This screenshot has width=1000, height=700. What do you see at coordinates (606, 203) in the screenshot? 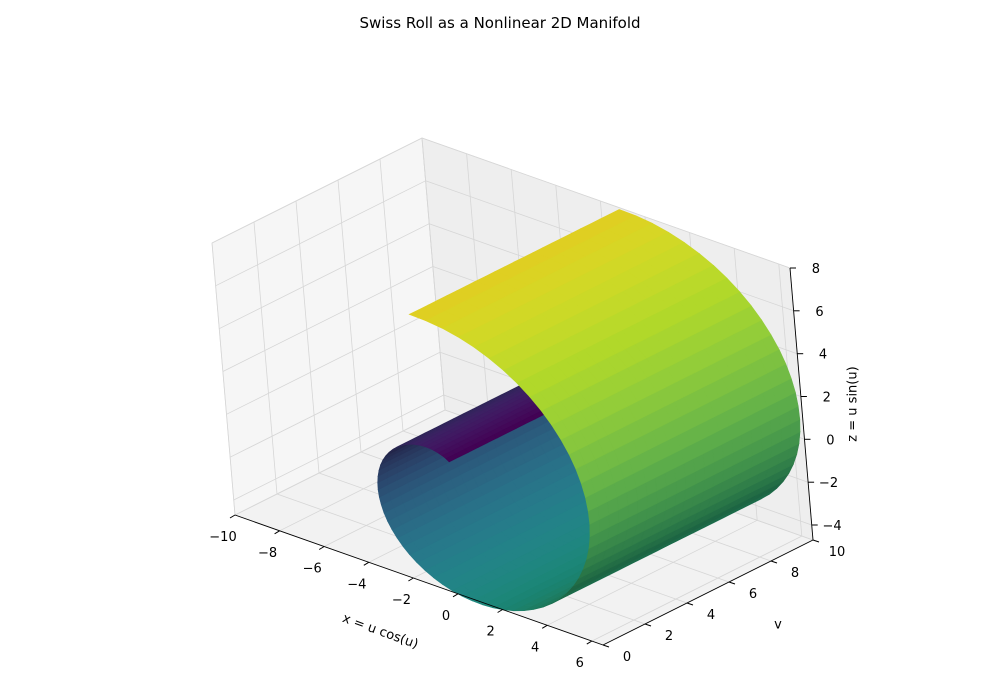
I see `grid-line-z-back` at bounding box center [606, 203].